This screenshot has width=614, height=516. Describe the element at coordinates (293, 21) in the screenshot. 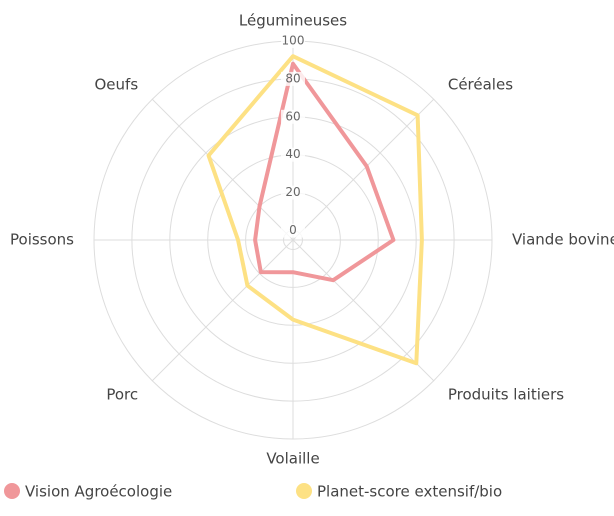

I see `axis-label: Légumineuses` at that location.